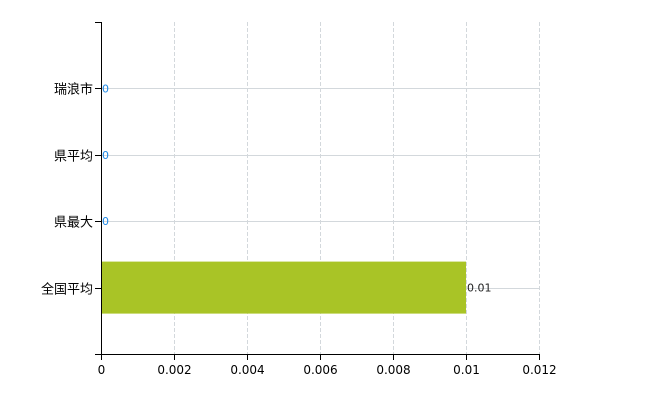 The width and height of the screenshot is (650, 404). What do you see at coordinates (73, 223) in the screenshot?
I see `category-label: 県最大` at bounding box center [73, 223].